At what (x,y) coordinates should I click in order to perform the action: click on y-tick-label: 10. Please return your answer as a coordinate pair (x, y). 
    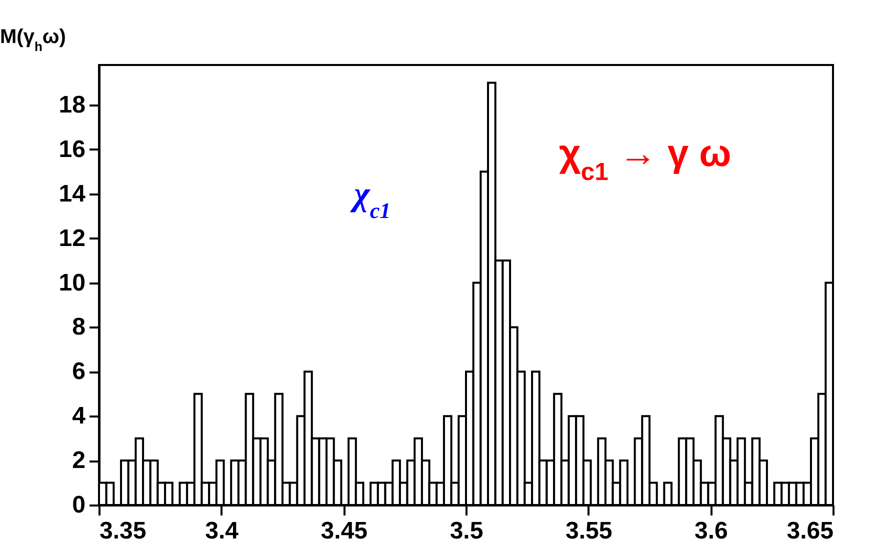
    Looking at the image, I should click on (72, 282).